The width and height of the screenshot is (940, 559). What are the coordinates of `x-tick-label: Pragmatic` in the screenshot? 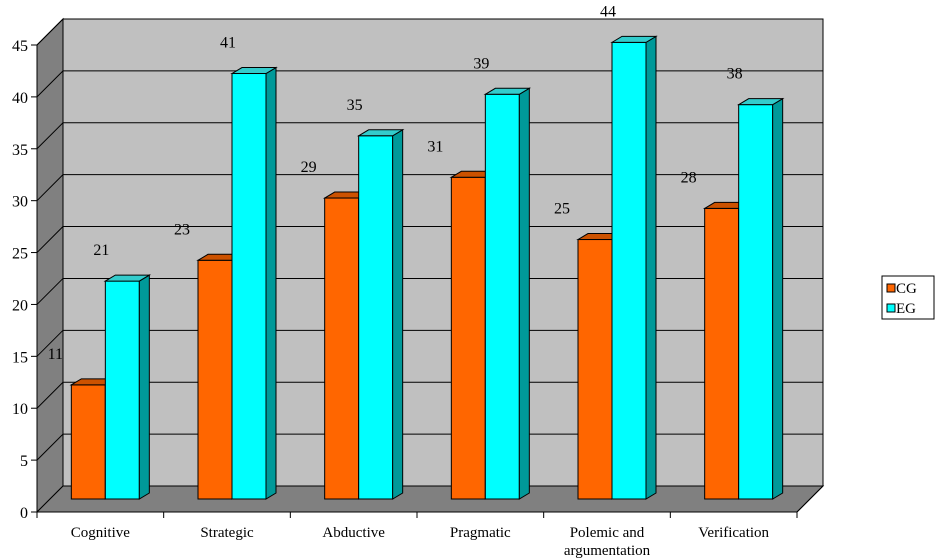 It's located at (480, 533).